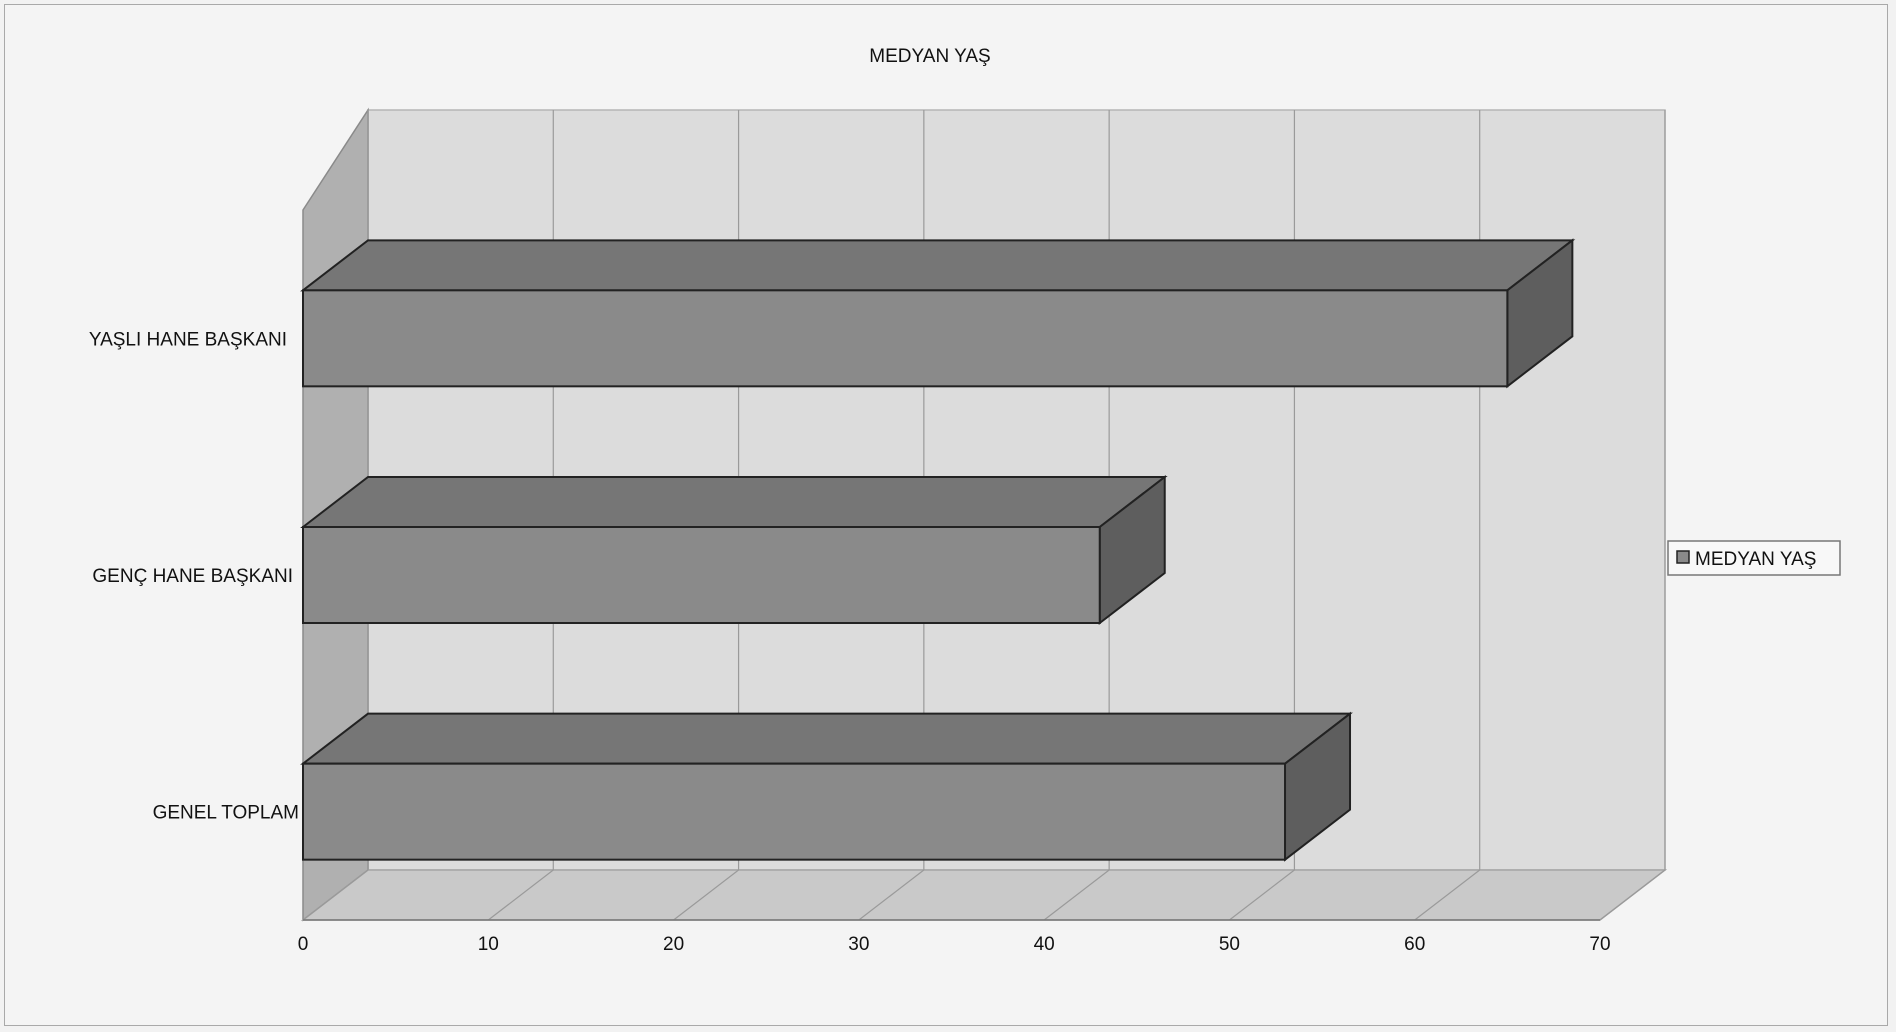 The image size is (1896, 1032). I want to click on x-tick-label: 10, so click(488, 944).